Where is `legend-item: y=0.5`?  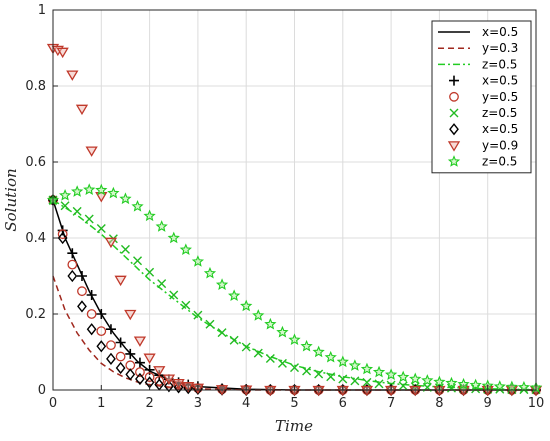 legend-item: y=0.5 is located at coordinates (483, 97).